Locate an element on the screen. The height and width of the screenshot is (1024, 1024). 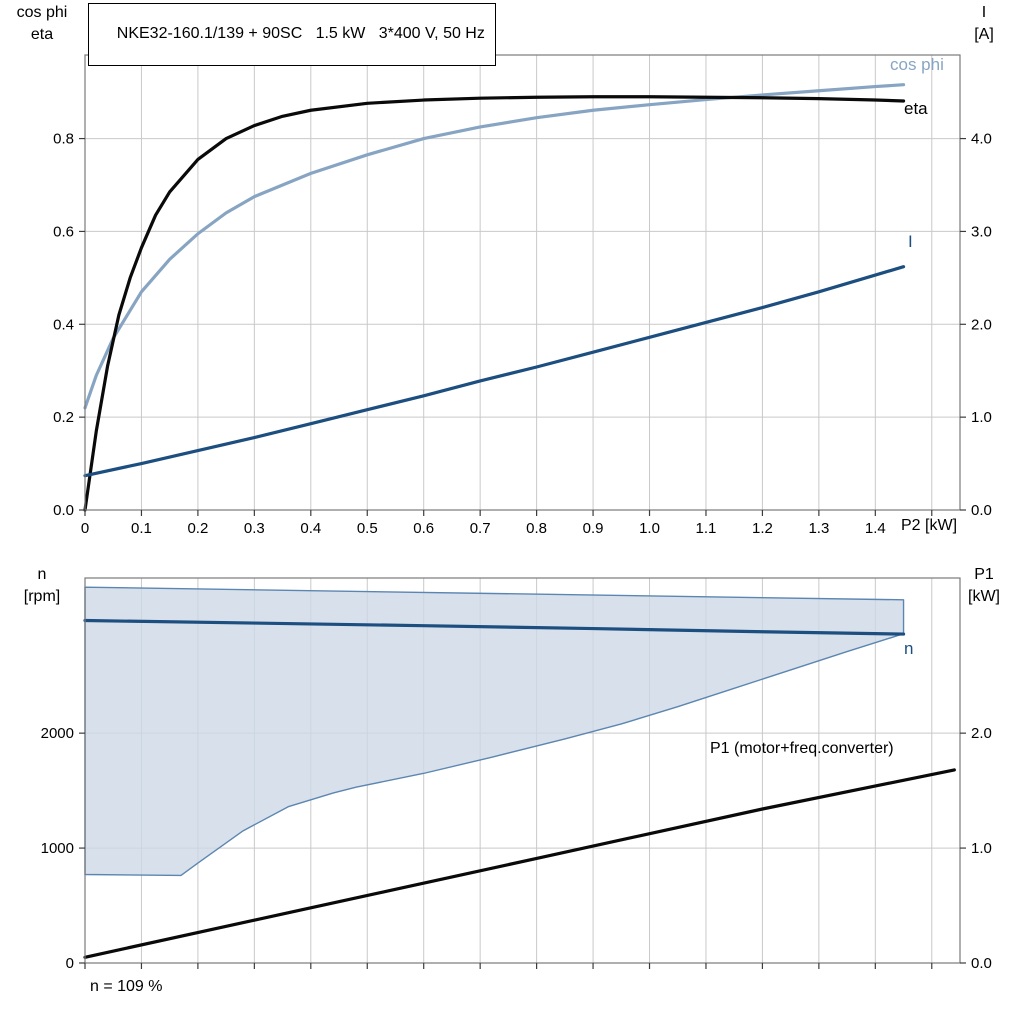
x-tick-label: 1.2 is located at coordinates (762, 528).